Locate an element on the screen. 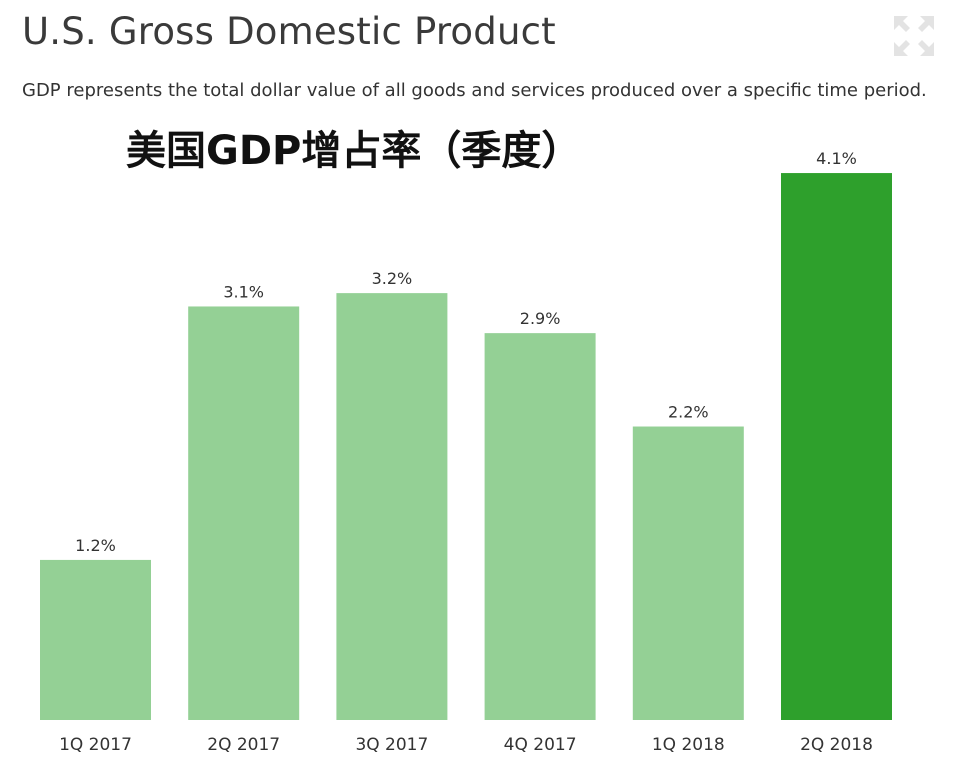 The width and height of the screenshot is (960, 766). chart-title: U.S. Gross Domestic Product is located at coordinates (289, 31).